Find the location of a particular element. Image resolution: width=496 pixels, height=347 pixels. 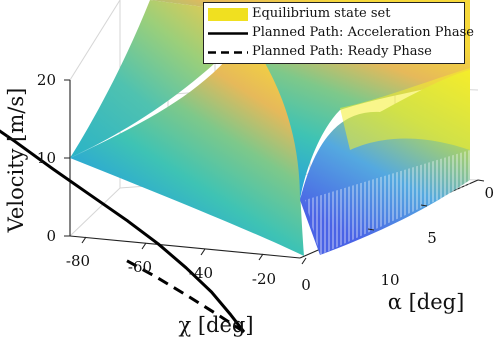

legend-item-acceleration: Planned Path: Acceleration Phase is located at coordinates (339, 33).